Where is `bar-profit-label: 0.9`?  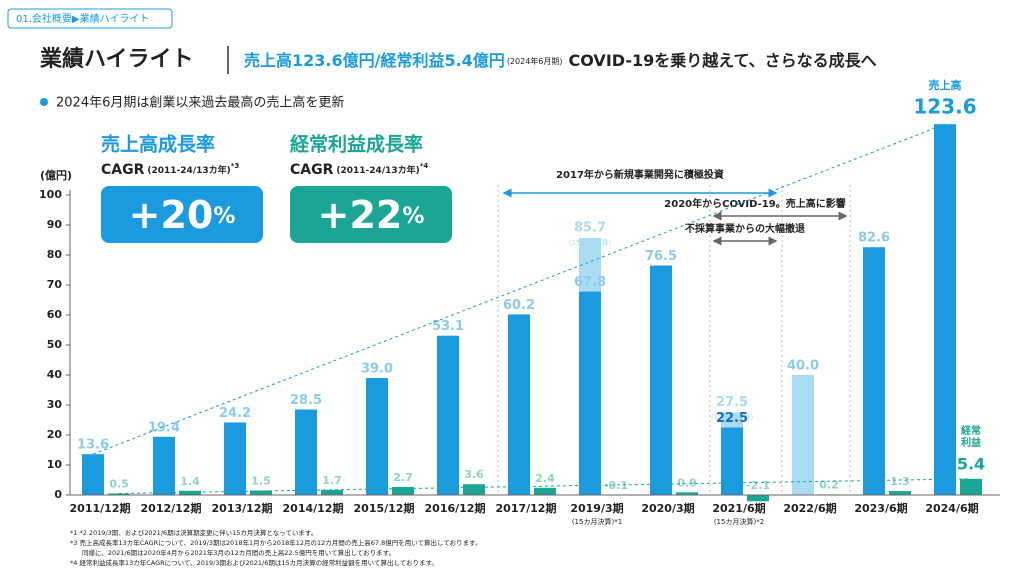
bar-profit-label: 0.9 is located at coordinates (687, 482).